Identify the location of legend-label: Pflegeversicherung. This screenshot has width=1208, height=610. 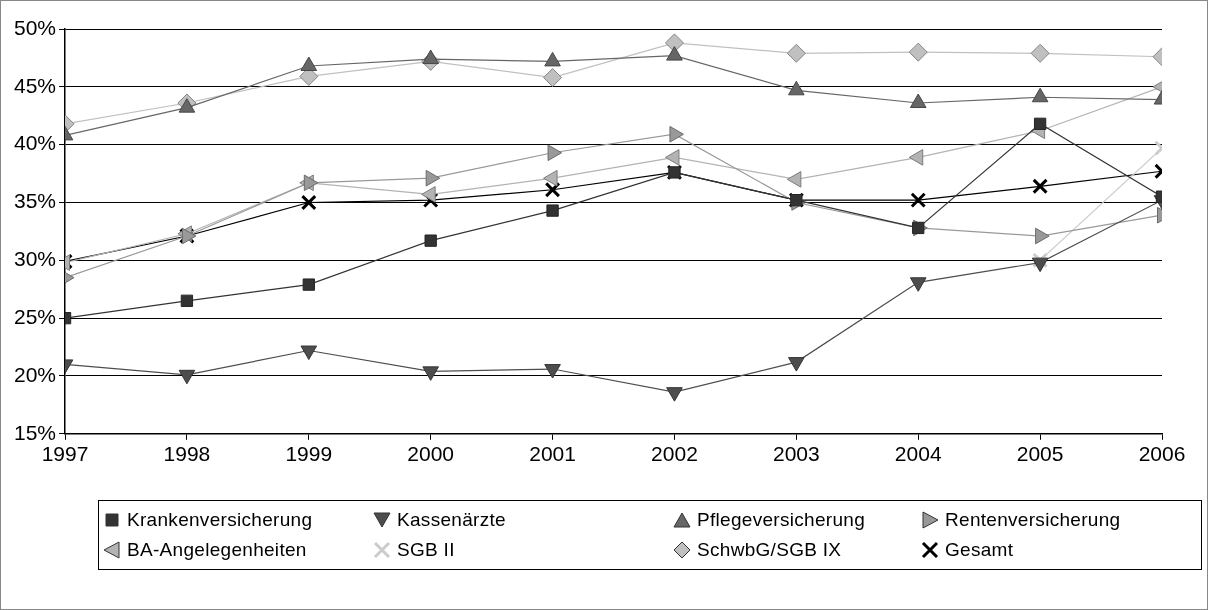
(781, 520).